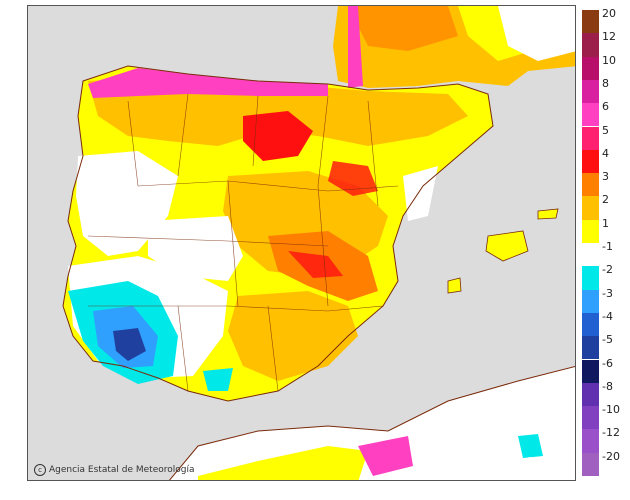 The width and height of the screenshot is (630, 500). Describe the element at coordinates (605, 107) in the screenshot. I see `legend-label: 6` at that location.